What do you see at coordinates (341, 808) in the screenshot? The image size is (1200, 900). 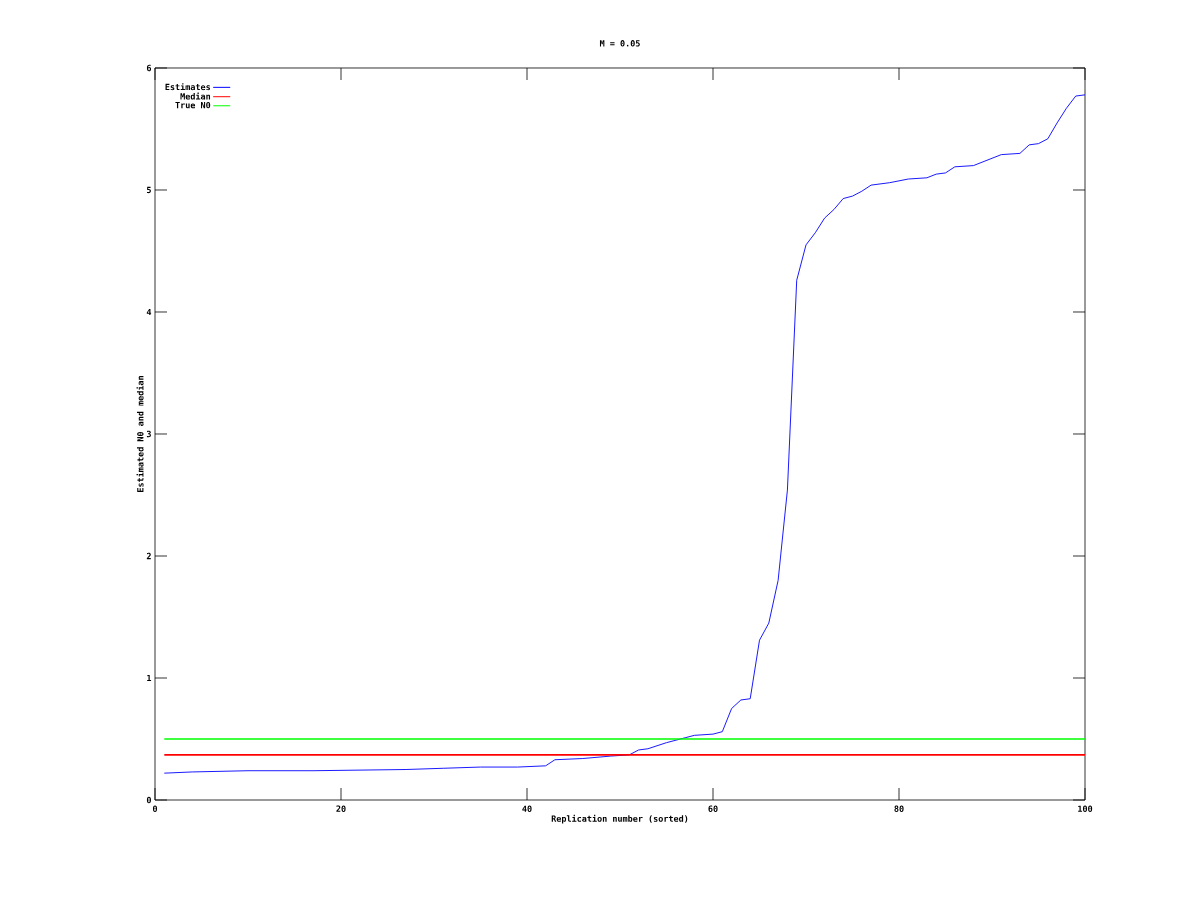 I see `x-tick-label: 20` at bounding box center [341, 808].